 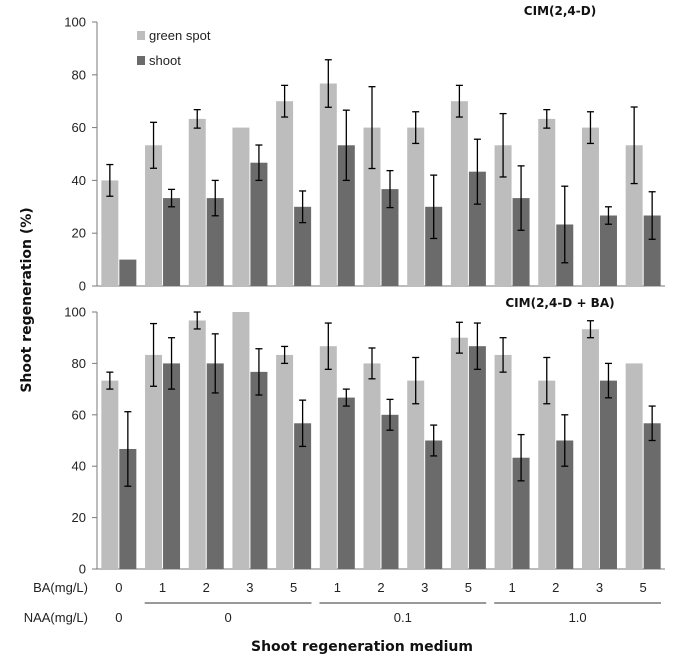 What do you see at coordinates (424, 587) in the screenshot?
I see `ba-value-label: 3` at bounding box center [424, 587].